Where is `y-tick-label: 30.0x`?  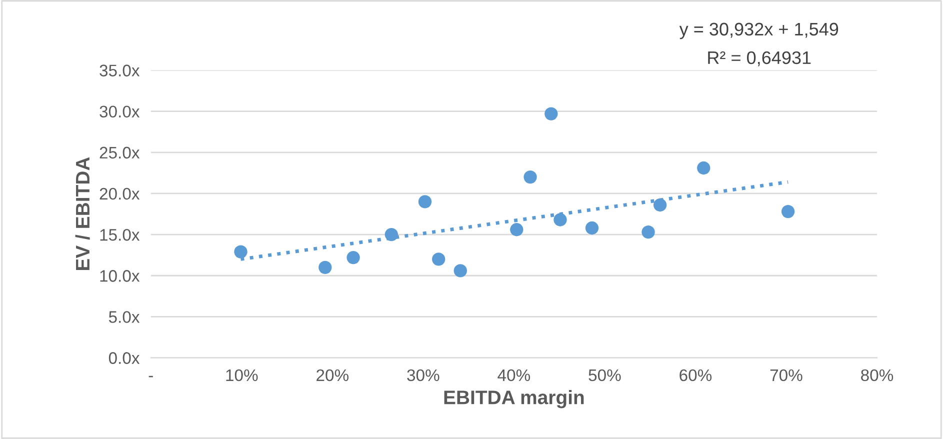
y-tick-label: 30.0x is located at coordinates (120, 112).